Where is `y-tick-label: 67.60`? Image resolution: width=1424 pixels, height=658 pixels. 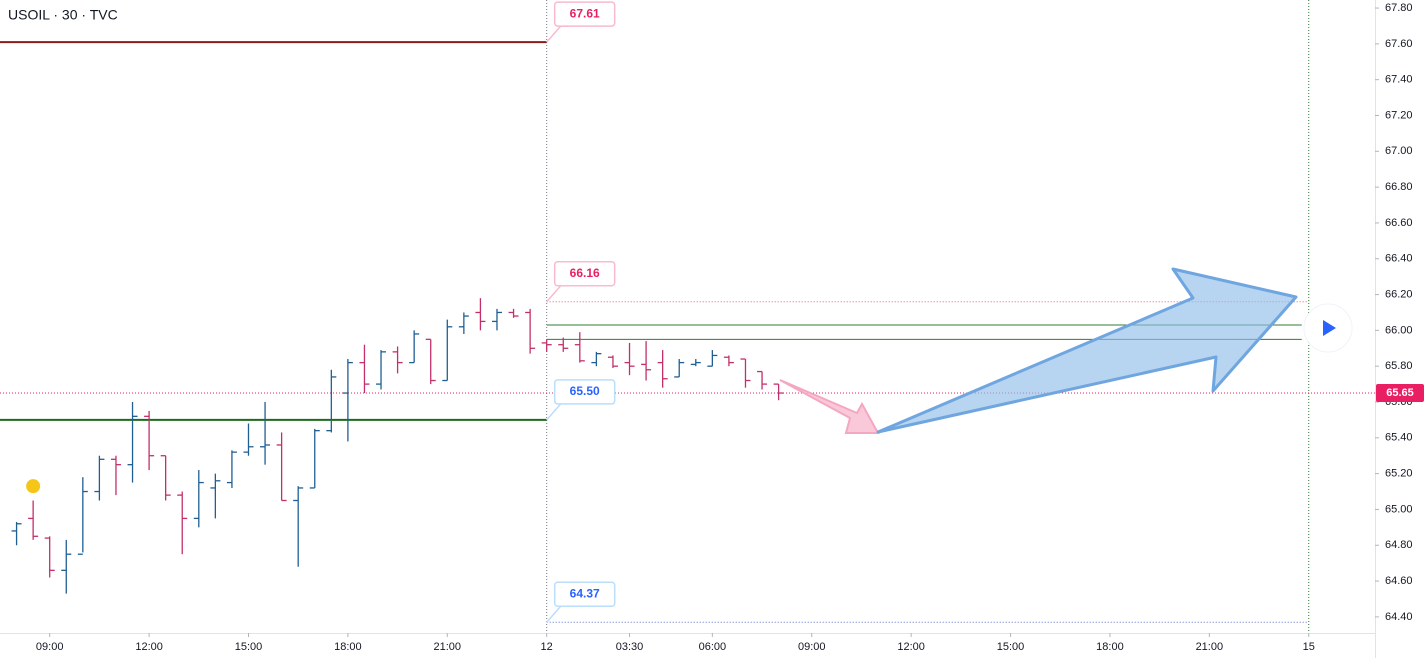 y-tick-label: 67.60 is located at coordinates (1399, 44).